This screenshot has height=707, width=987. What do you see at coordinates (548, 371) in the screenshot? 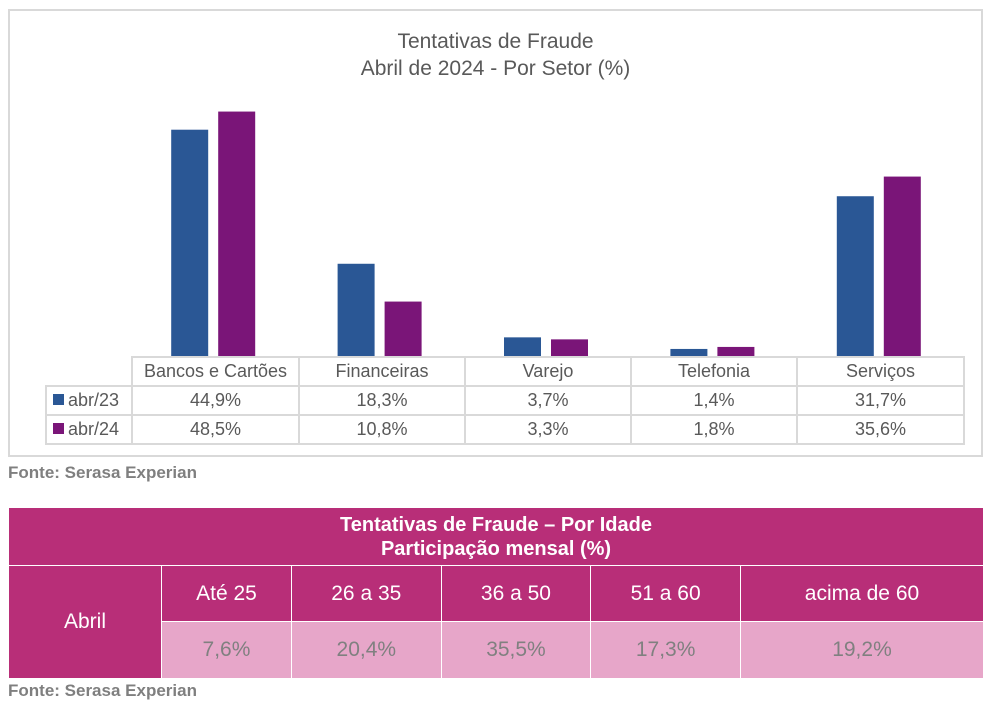
I see `category-label: Varejo` at bounding box center [548, 371].